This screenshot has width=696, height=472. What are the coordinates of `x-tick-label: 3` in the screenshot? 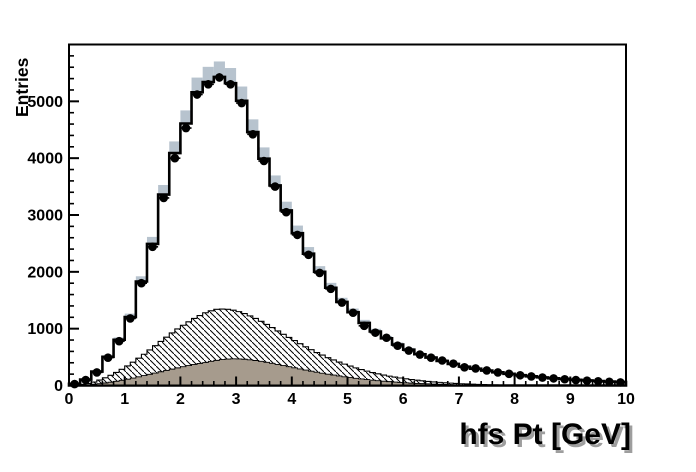 It's located at (236, 399).